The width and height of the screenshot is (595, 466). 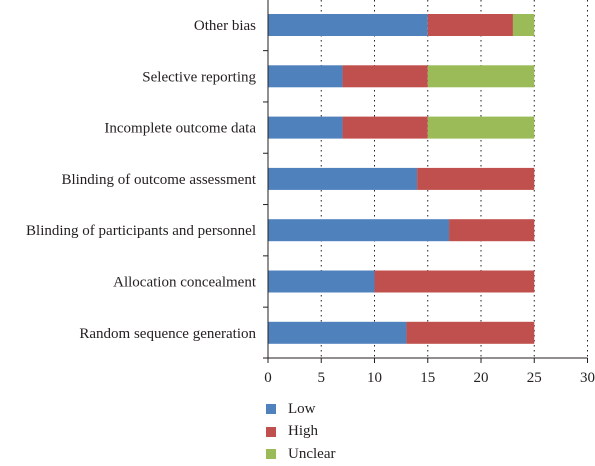 I want to click on legend-item-unclear: Unclear, so click(x=300, y=454).